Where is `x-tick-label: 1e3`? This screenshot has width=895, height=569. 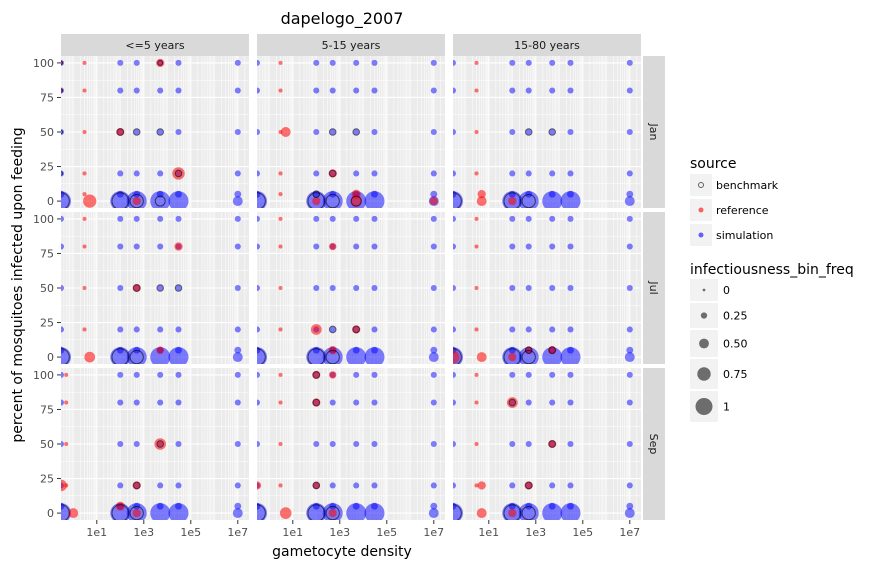 x-tick-label: 1e3 is located at coordinates (339, 532).